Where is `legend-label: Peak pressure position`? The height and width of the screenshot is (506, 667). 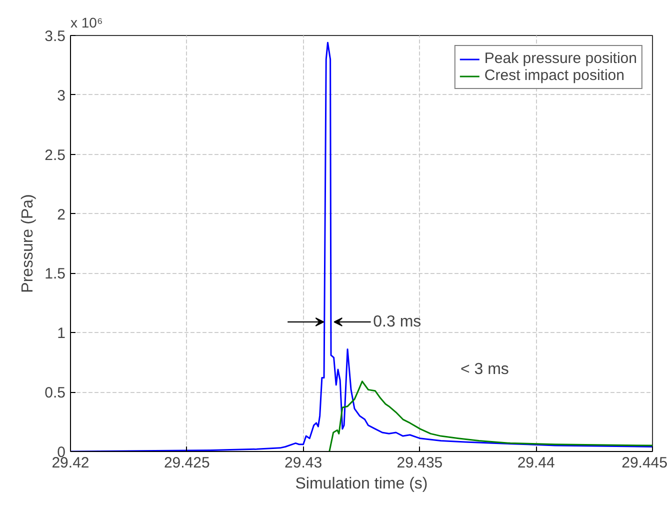 legend-label: Peak pressure position is located at coordinates (560, 58).